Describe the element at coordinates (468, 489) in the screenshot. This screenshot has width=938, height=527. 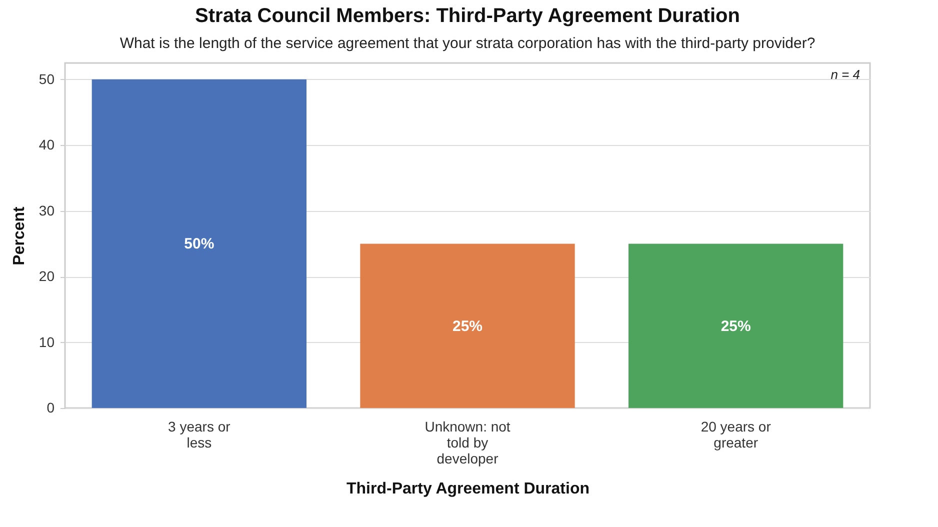
I see `x-axis-title: Third-Party Agreement Duration` at that location.